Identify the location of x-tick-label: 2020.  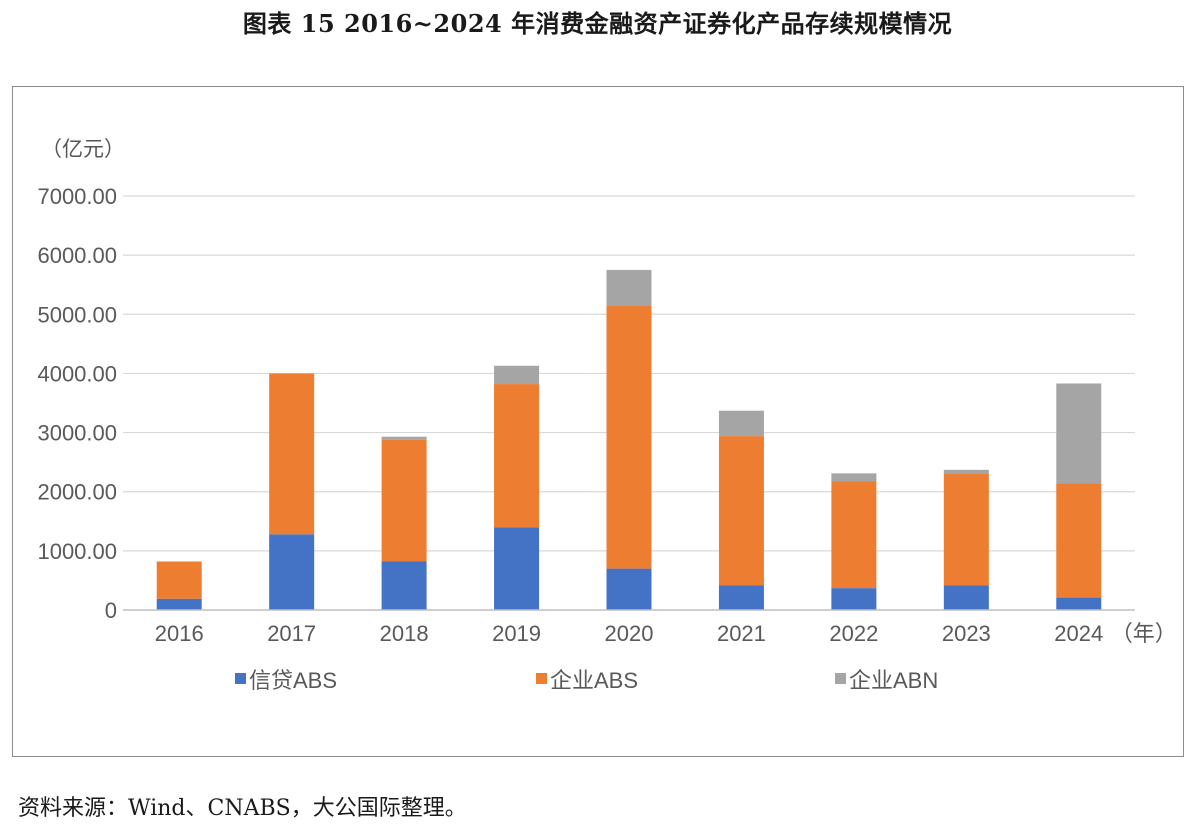
(629, 633).